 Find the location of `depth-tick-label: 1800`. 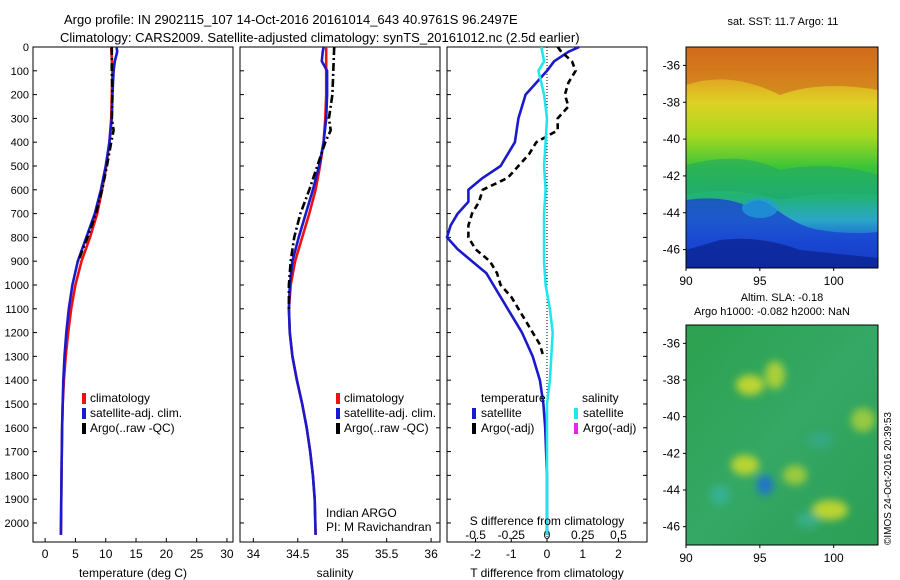

depth-tick-label: 1800 is located at coordinates (17, 476).